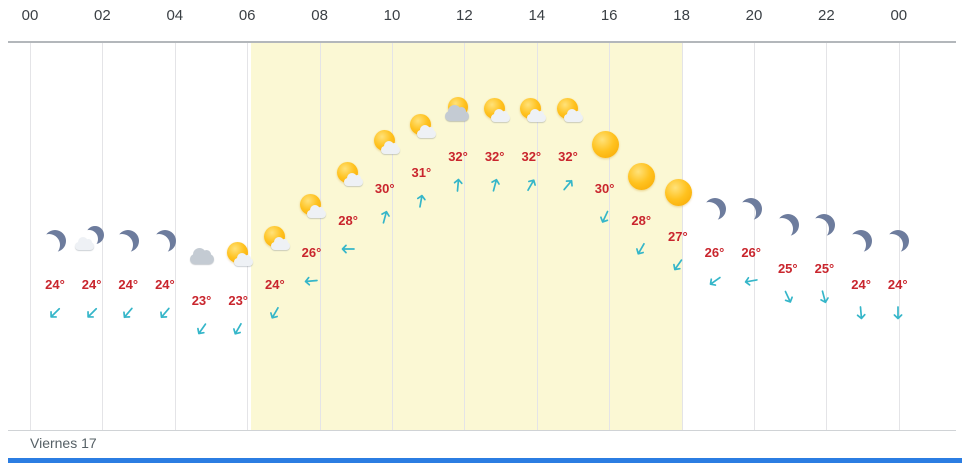  Describe the element at coordinates (464, 15) in the screenshot. I see `axis-tick-label: 12` at that location.